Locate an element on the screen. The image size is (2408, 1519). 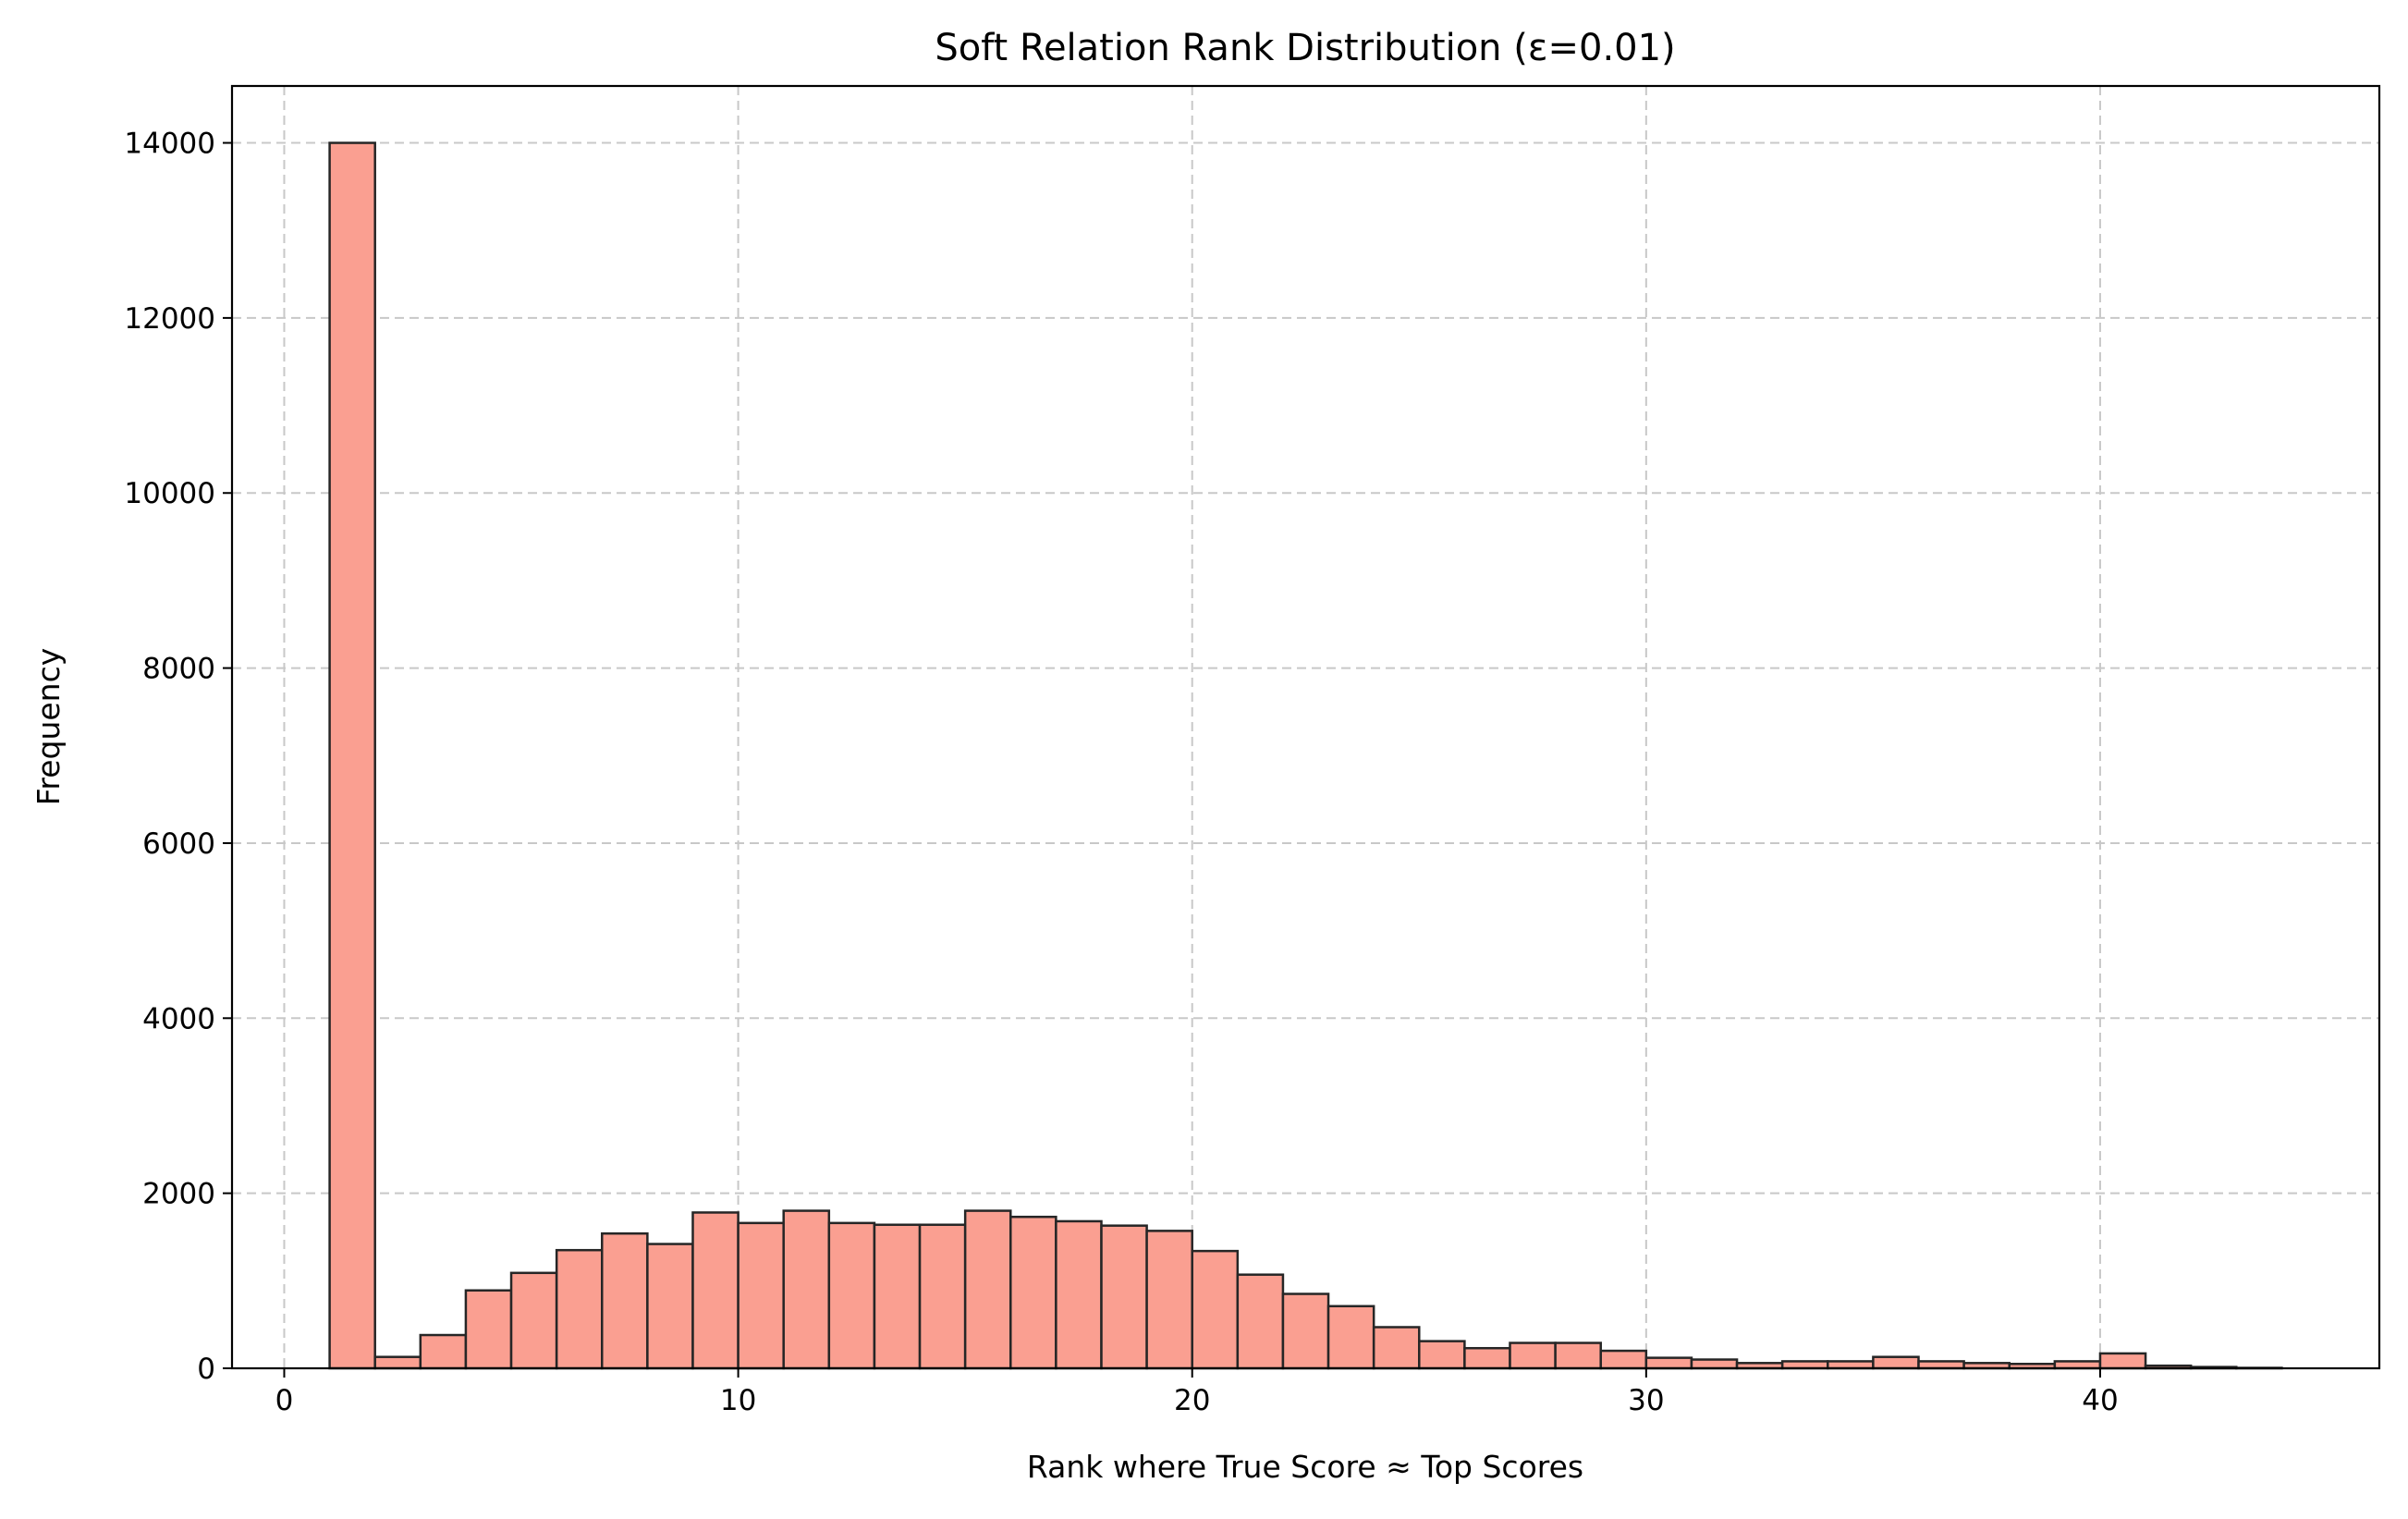
x-tick-label: 40 is located at coordinates (2100, 1401).